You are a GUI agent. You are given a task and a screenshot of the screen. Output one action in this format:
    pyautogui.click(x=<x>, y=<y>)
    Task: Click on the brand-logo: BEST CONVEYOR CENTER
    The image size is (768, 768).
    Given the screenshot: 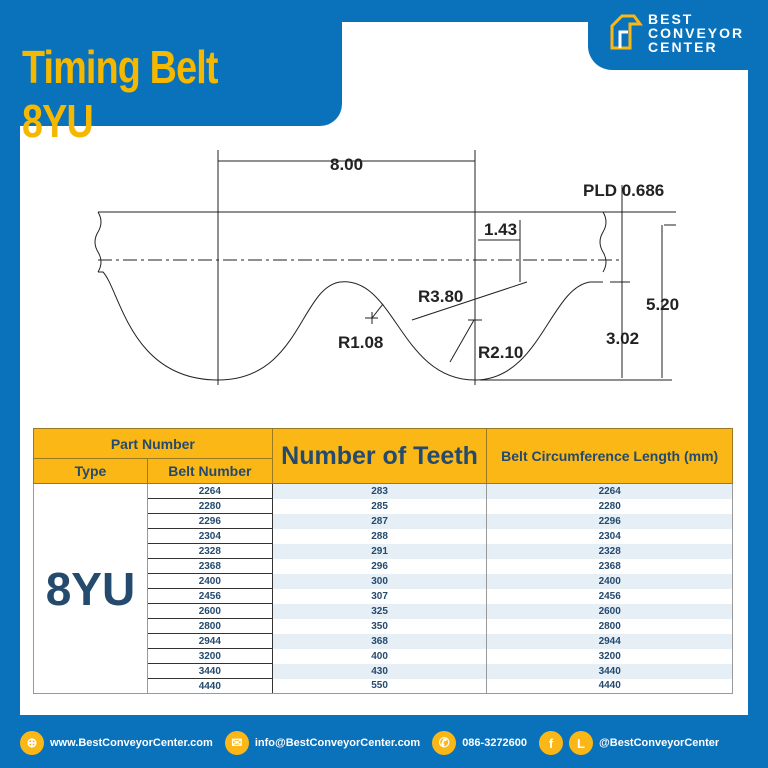 What is the action you would take?
    pyautogui.click(x=678, y=35)
    